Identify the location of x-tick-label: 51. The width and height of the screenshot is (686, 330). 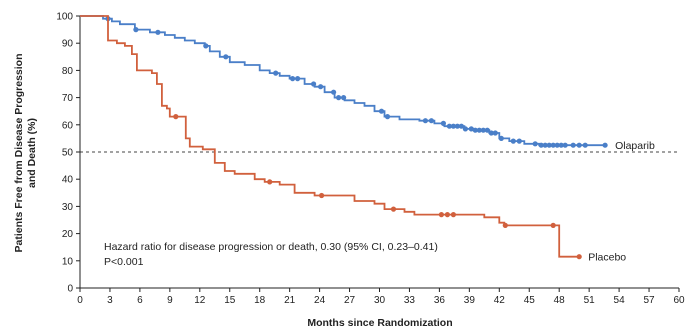
(590, 300).